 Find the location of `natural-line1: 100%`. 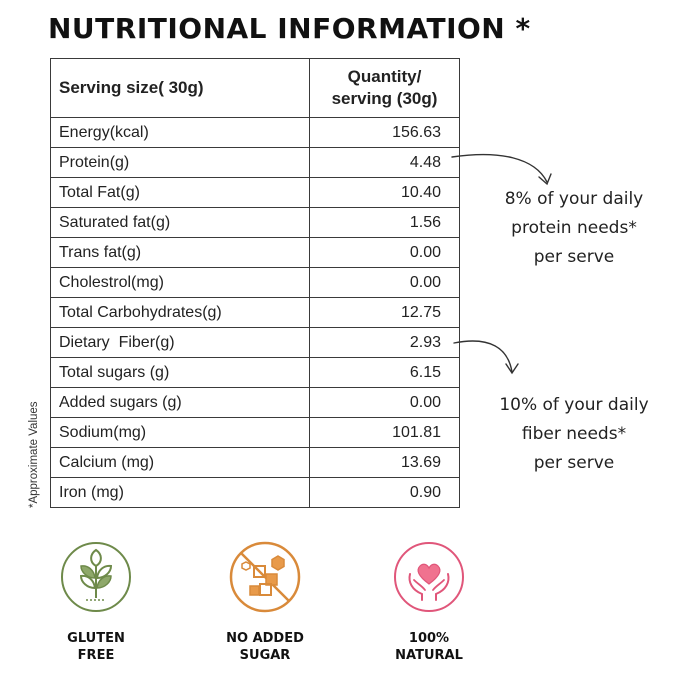

natural-line1: 100% is located at coordinates (429, 638).